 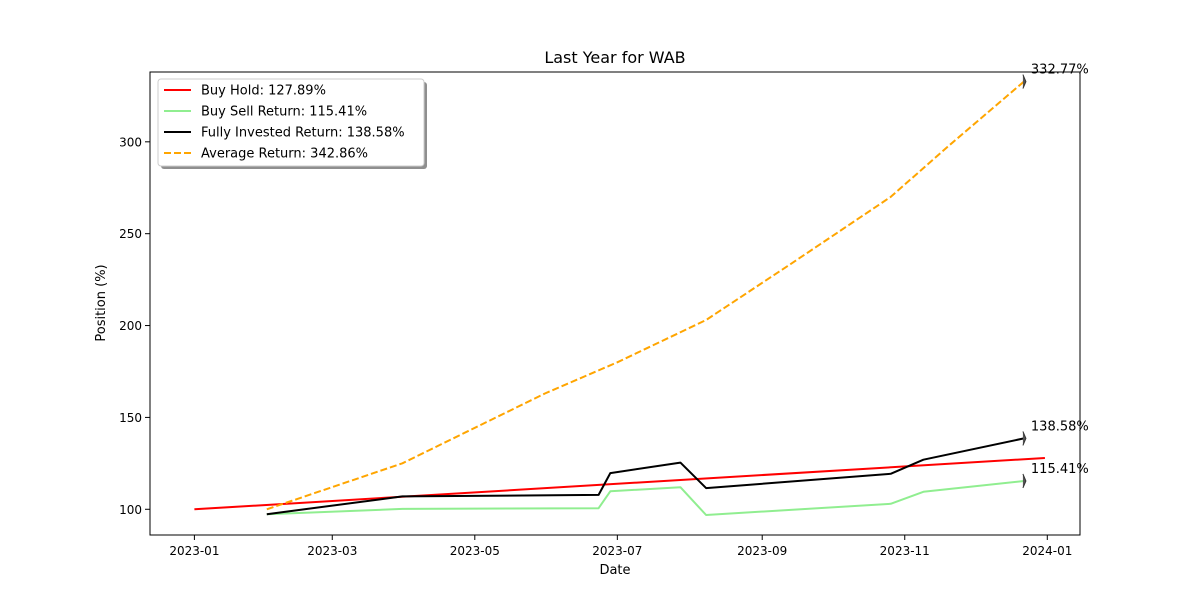 What do you see at coordinates (284, 154) in the screenshot?
I see `legend-label-3: Average Return: 342.86%` at bounding box center [284, 154].